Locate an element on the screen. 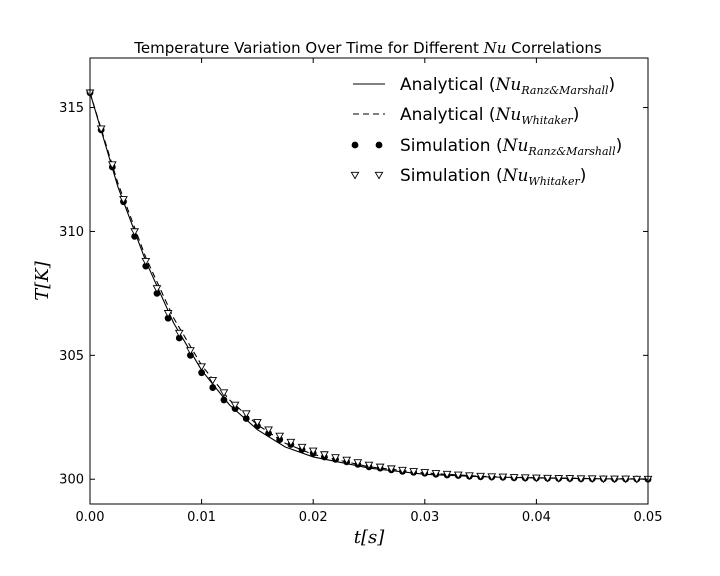 This screenshot has height=576, width=720. legend-entry: Analytical (NuRanz&Marshall) is located at coordinates (484, 86).